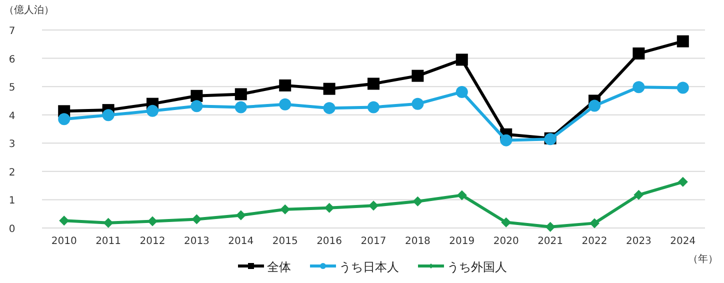  Describe the element at coordinates (153, 241) in the screenshot. I see `x-tick-label: 2012` at that location.